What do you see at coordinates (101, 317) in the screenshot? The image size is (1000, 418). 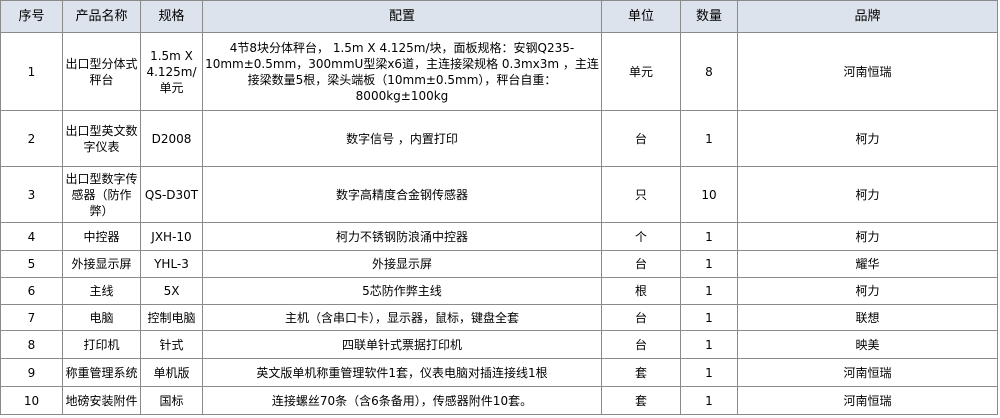 I see `table-cell: 电脑` at bounding box center [101, 317].